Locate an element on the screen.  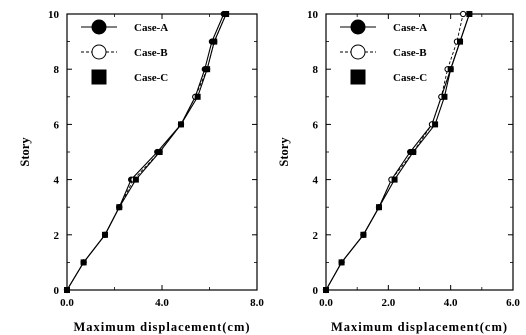
x-tick-label: 2.0 is located at coordinates (388, 303).